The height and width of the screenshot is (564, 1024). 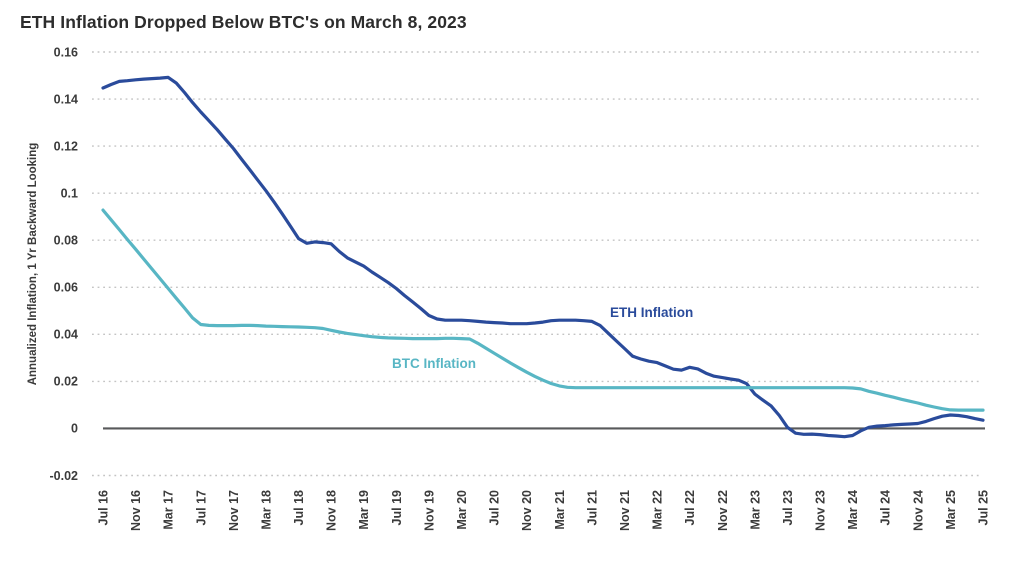 What do you see at coordinates (66, 52) in the screenshot?
I see `y-tick-label: 0.16` at bounding box center [66, 52].